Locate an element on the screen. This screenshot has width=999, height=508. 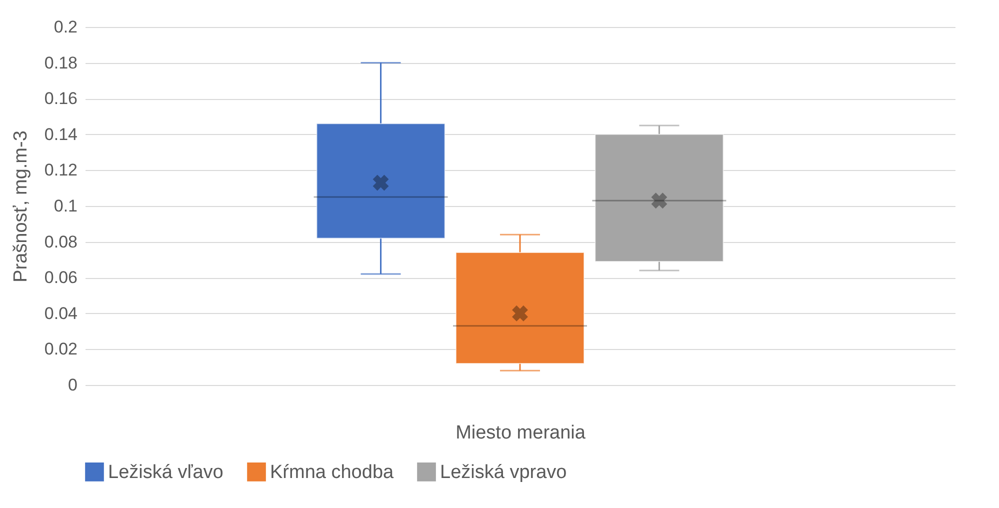
y-tick-label: 0.12 is located at coordinates (61, 170).